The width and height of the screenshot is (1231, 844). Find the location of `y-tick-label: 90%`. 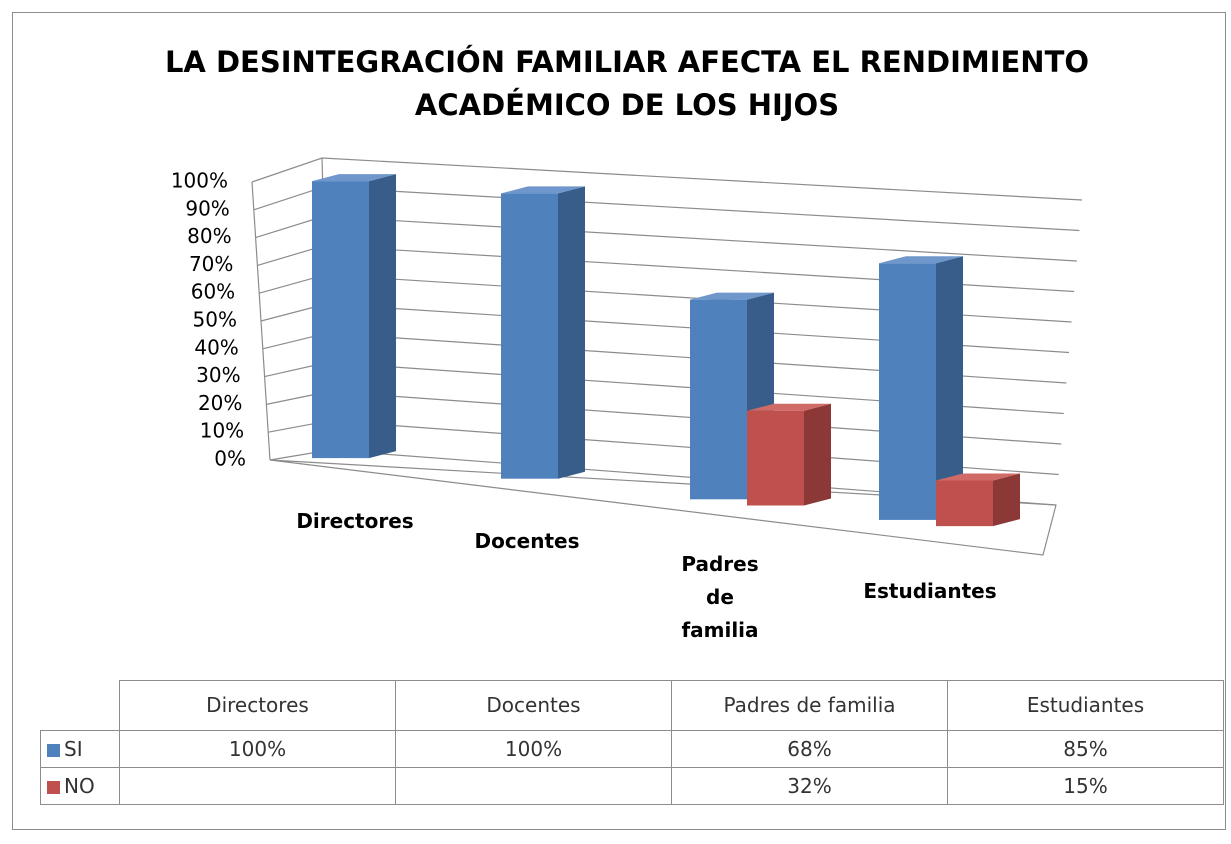

y-tick-label: 90% is located at coordinates (207, 208).